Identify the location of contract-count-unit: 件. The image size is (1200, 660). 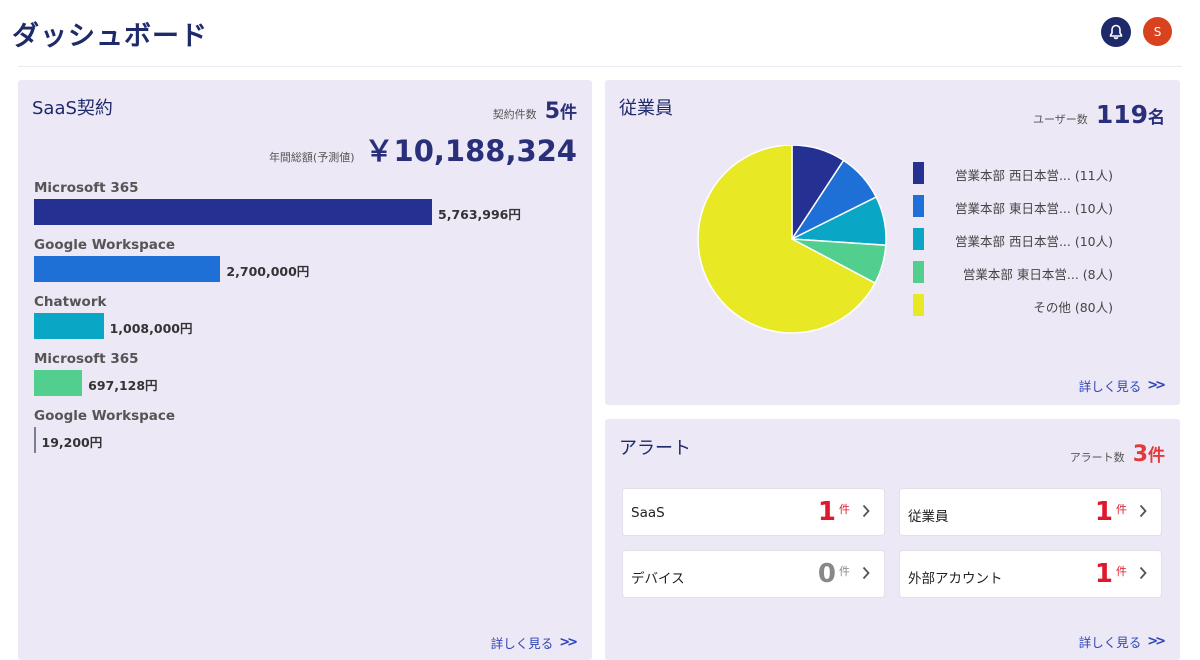
(568, 113).